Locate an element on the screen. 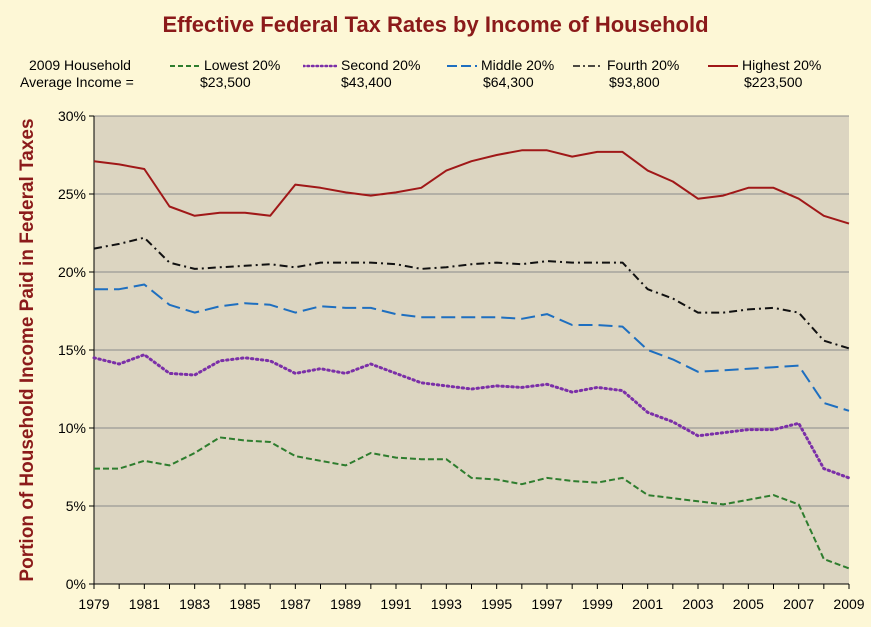 The image size is (871, 627). legend-swatch-fourth is located at coordinates (588, 66).